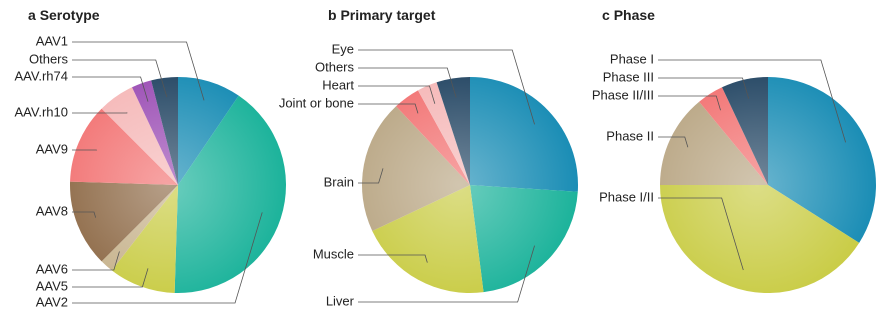 The width and height of the screenshot is (883, 327). What do you see at coordinates (343, 48) in the screenshot?
I see `slice-label: Eye` at bounding box center [343, 48].